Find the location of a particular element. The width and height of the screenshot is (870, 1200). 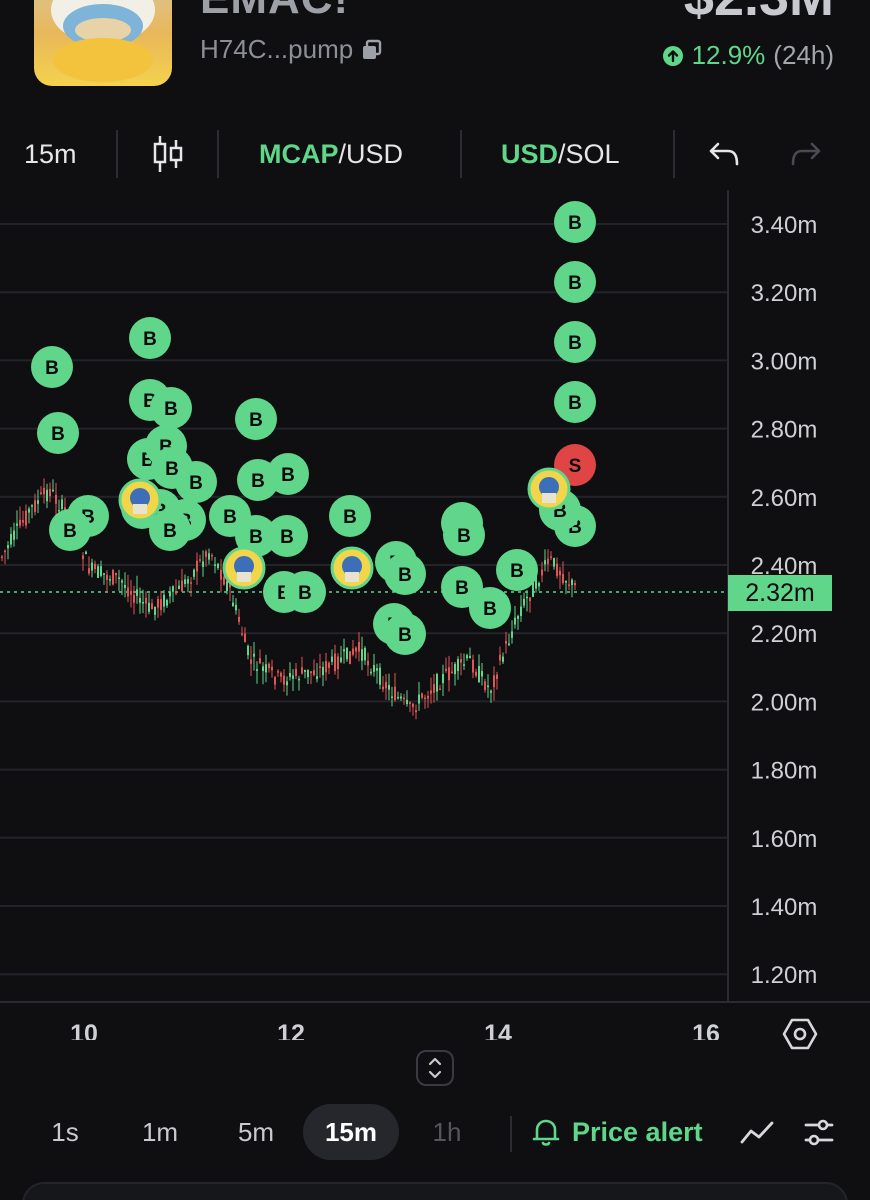

mcap-usd-toggle: MCAP/USD is located at coordinates (331, 154).